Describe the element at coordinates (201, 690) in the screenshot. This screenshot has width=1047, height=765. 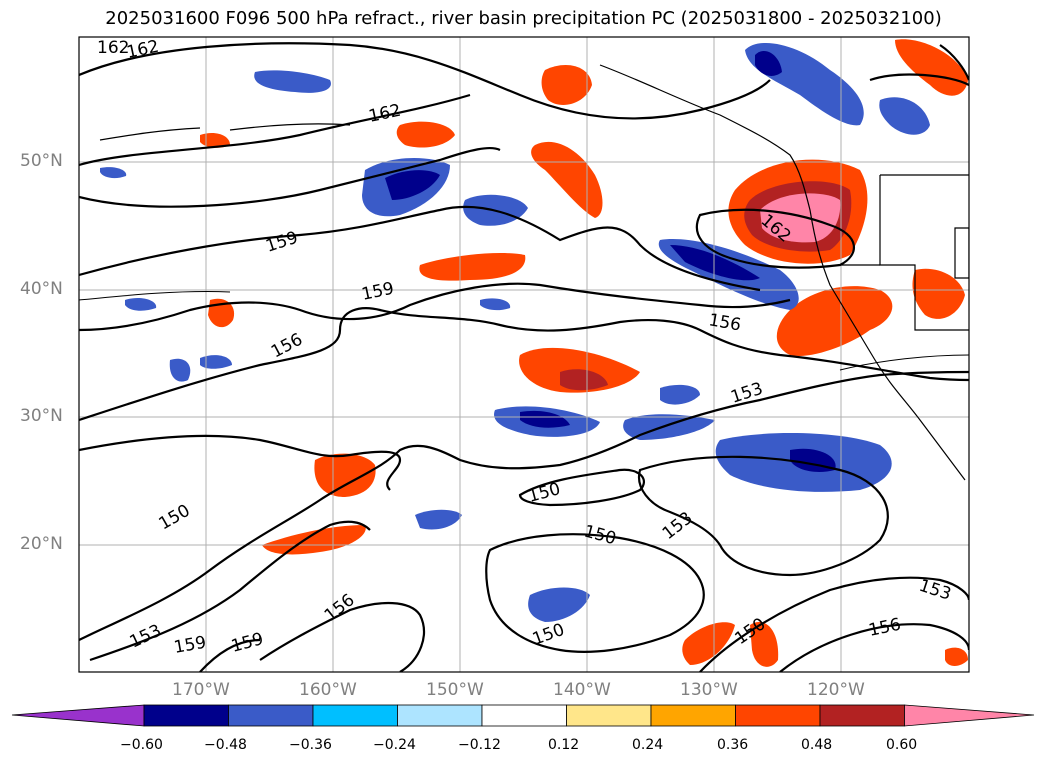
I see `lon-label: 170°W` at that location.